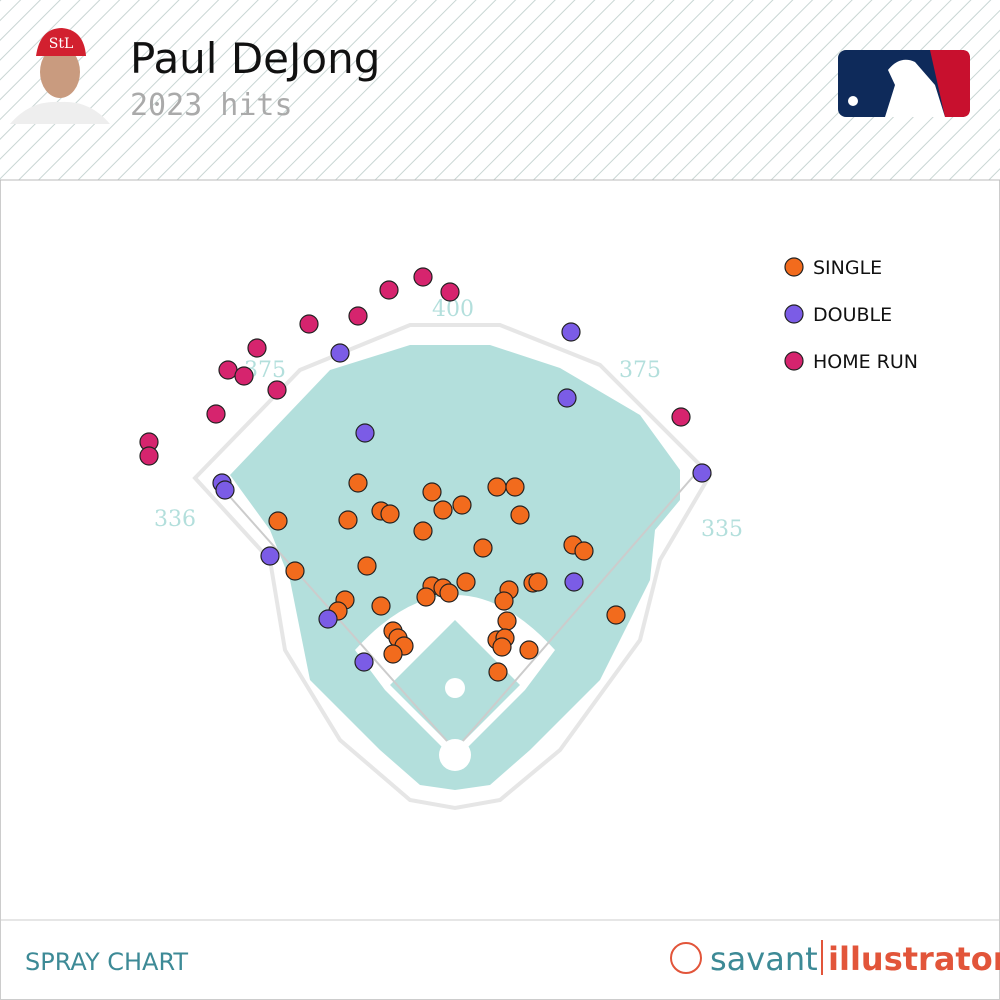  What do you see at coordinates (453, 309) in the screenshot?
I see `distance-label: 400` at bounding box center [453, 309].